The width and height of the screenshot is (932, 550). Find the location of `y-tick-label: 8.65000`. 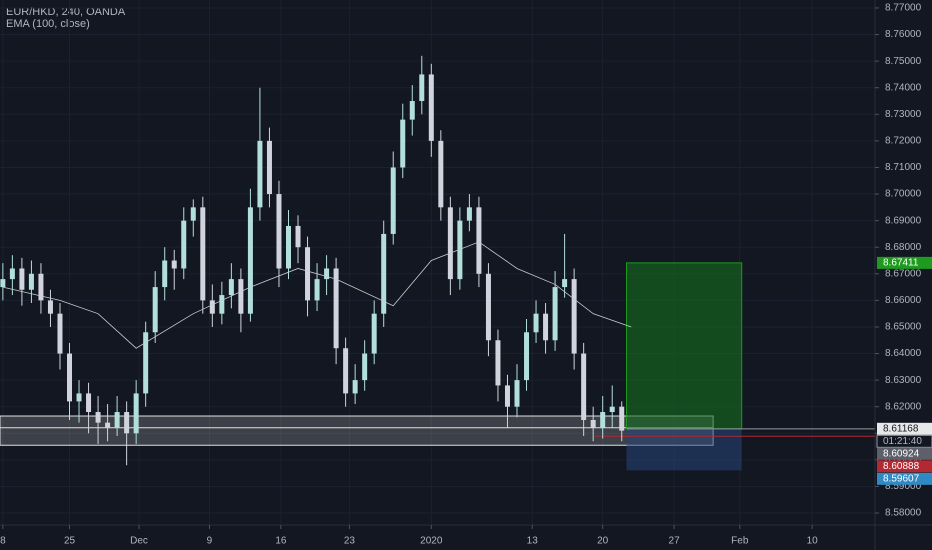

y-tick-label: 8.65000 is located at coordinates (903, 327).